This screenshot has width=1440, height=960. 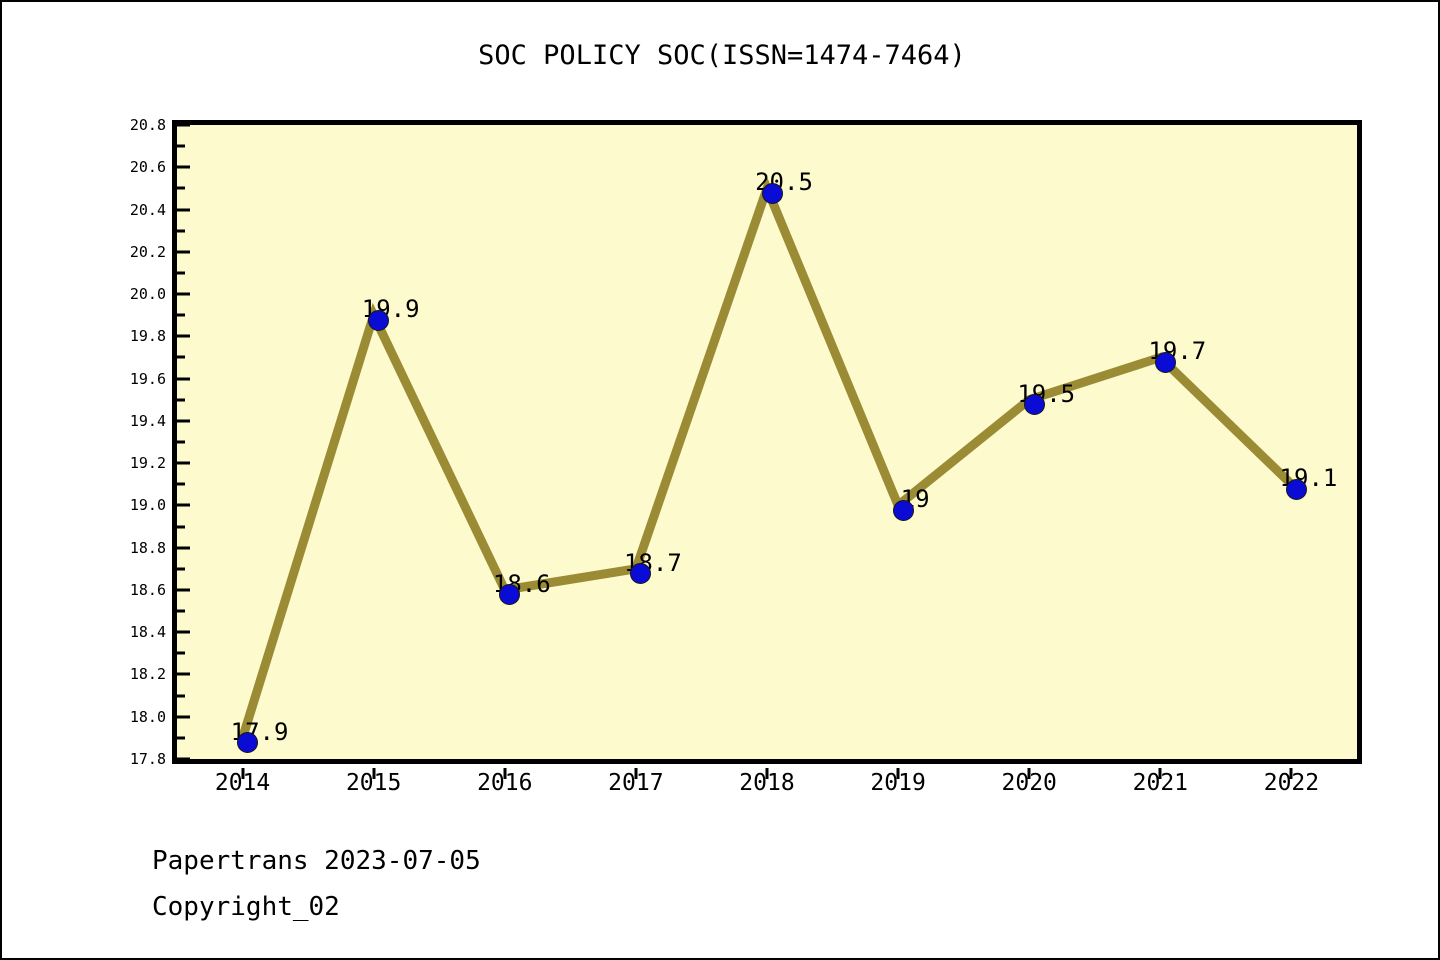 I want to click on y-axis-tick-label: 19.8, so click(x=147, y=336).